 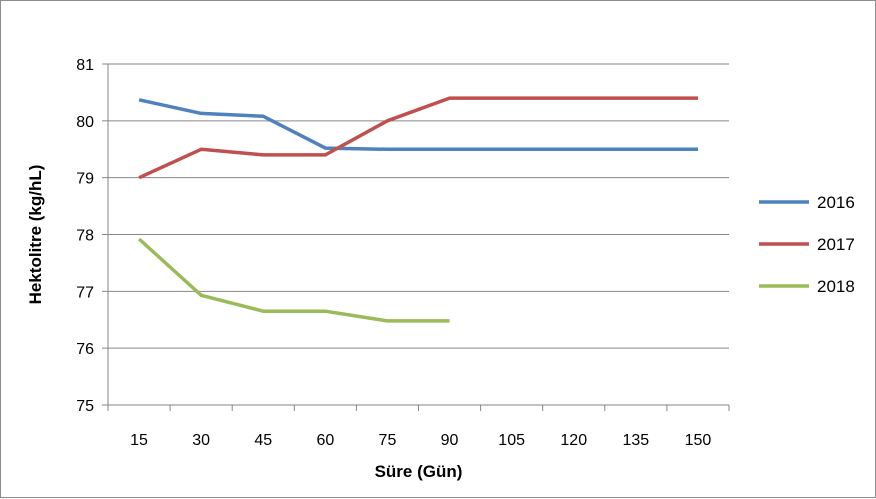 I want to click on y-tick-label: 78, so click(x=85, y=236).